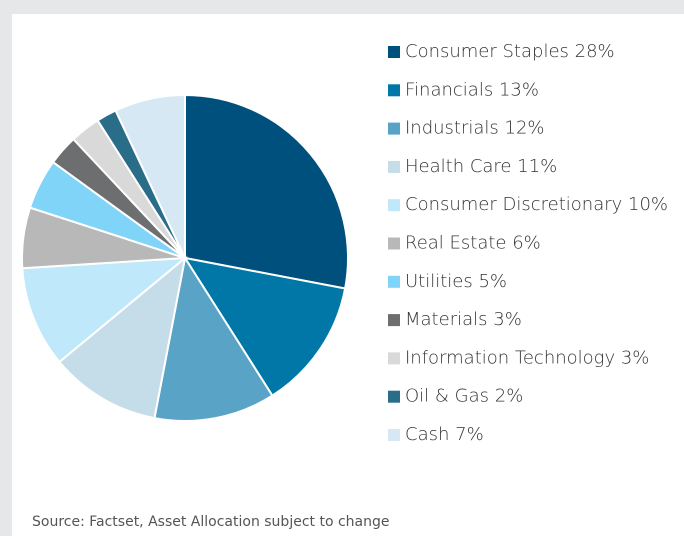 This screenshot has width=684, height=536. I want to click on legend-name: Materials, so click(446, 319).